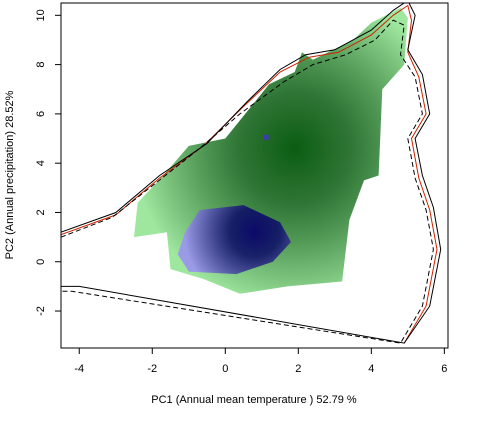  Describe the element at coordinates (266, 137) in the screenshot. I see `blue-density-speck` at that location.